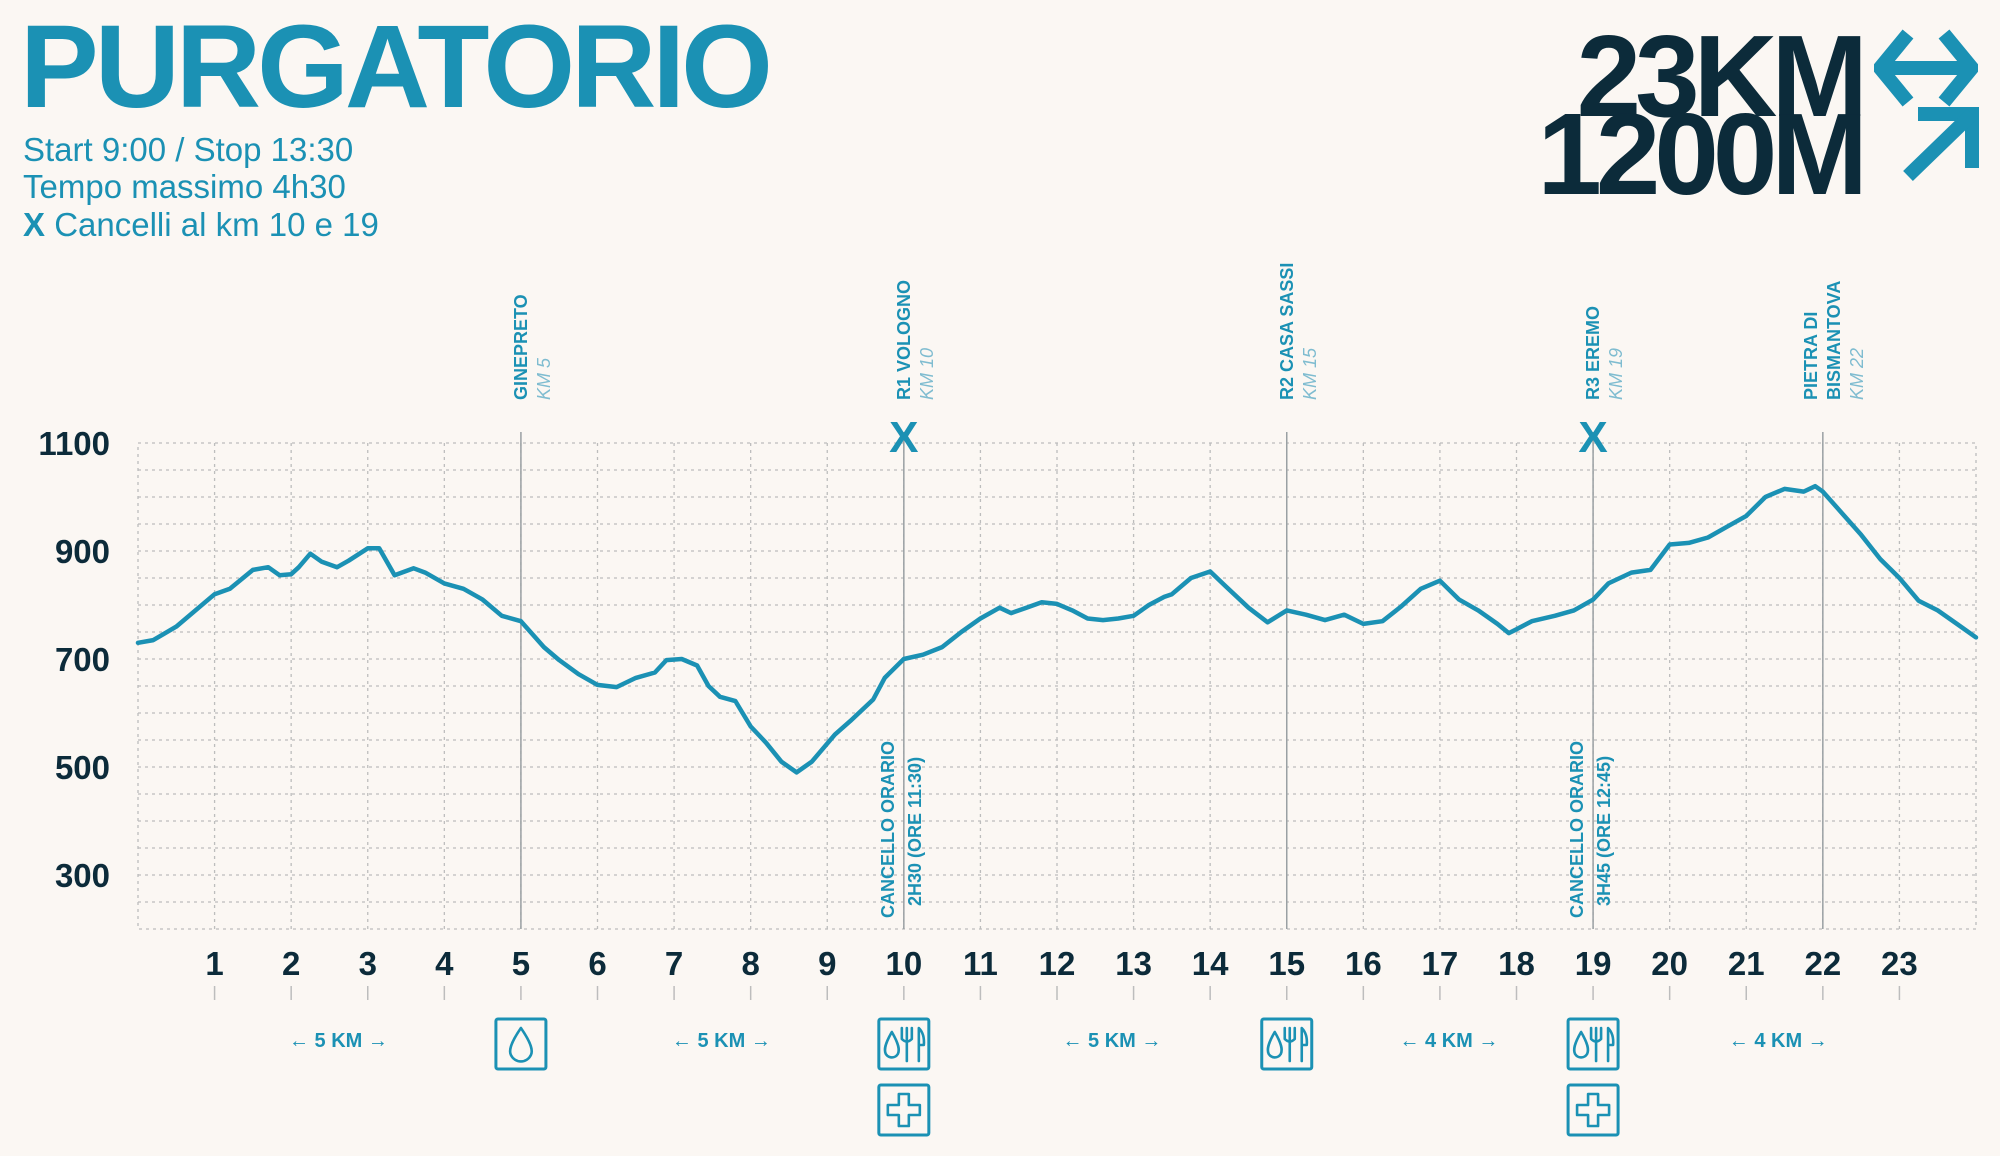 The height and width of the screenshot is (1156, 2000). What do you see at coordinates (521, 347) in the screenshot?
I see `waypoint-name: GINEPRETO` at bounding box center [521, 347].